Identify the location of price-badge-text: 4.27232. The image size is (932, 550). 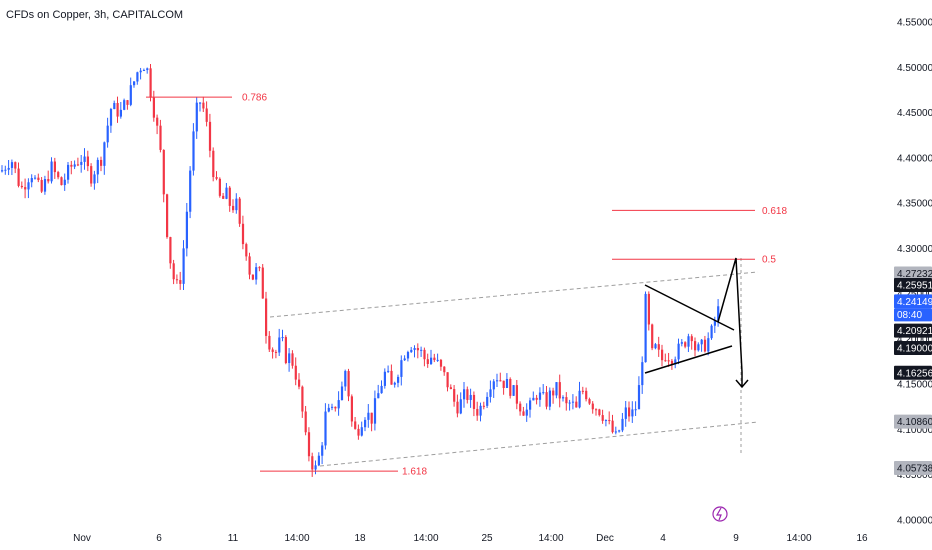
(914, 274).